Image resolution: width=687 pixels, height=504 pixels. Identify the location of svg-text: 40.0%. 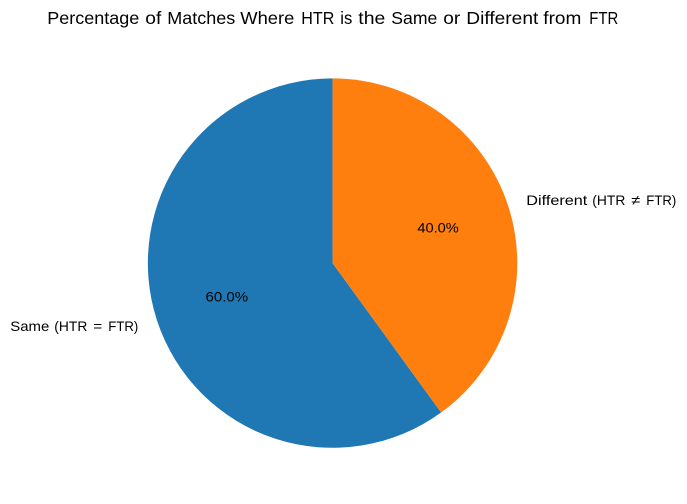
(438, 228).